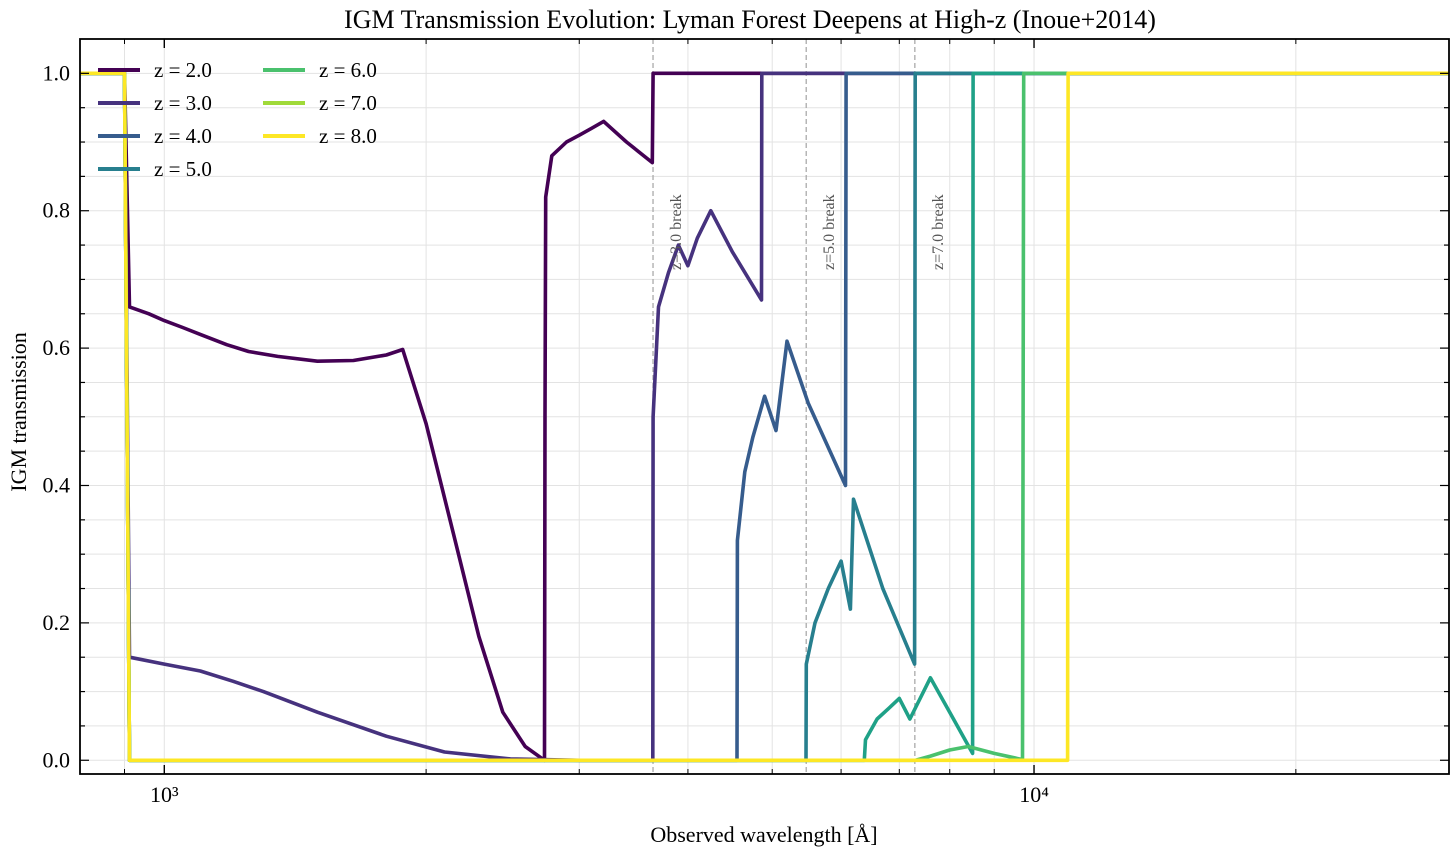 Image resolution: width=1456 pixels, height=856 pixels. Describe the element at coordinates (57, 759) in the screenshot. I see `y-tick-label: 0.0` at that location.